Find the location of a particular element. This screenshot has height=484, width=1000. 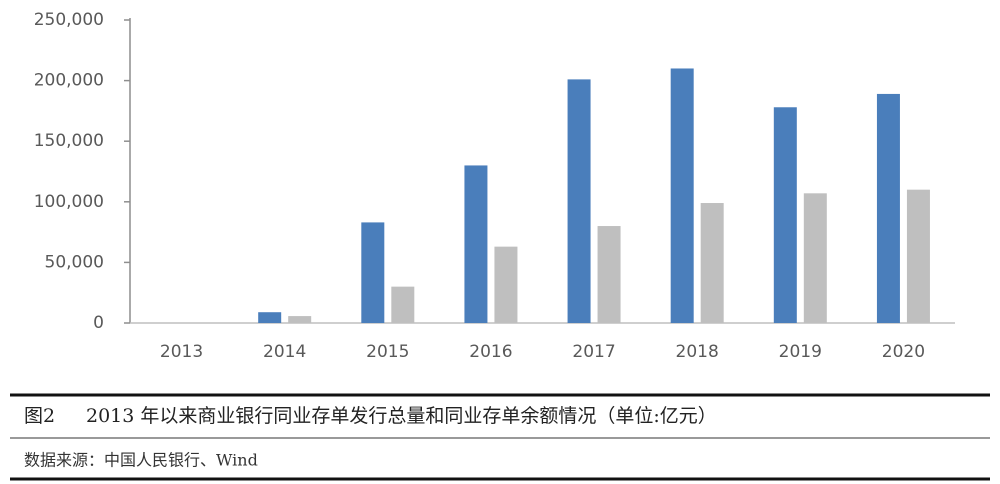

figure-label: 图2 is located at coordinates (39, 416).